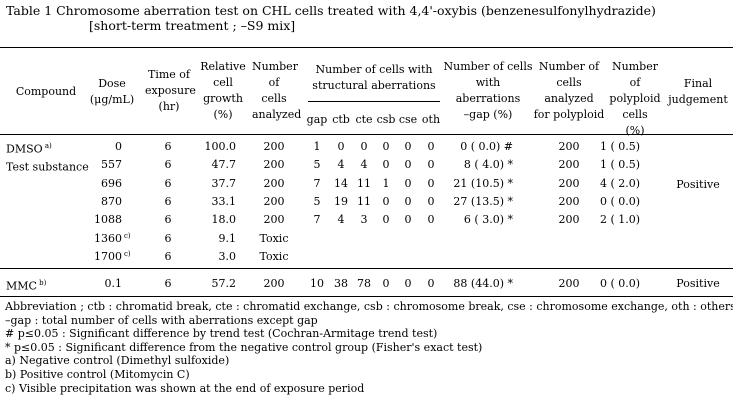 The image size is (733, 400). What do you see at coordinates (223, 82) in the screenshot?
I see `header-growth-l2: cell` at bounding box center [223, 82].